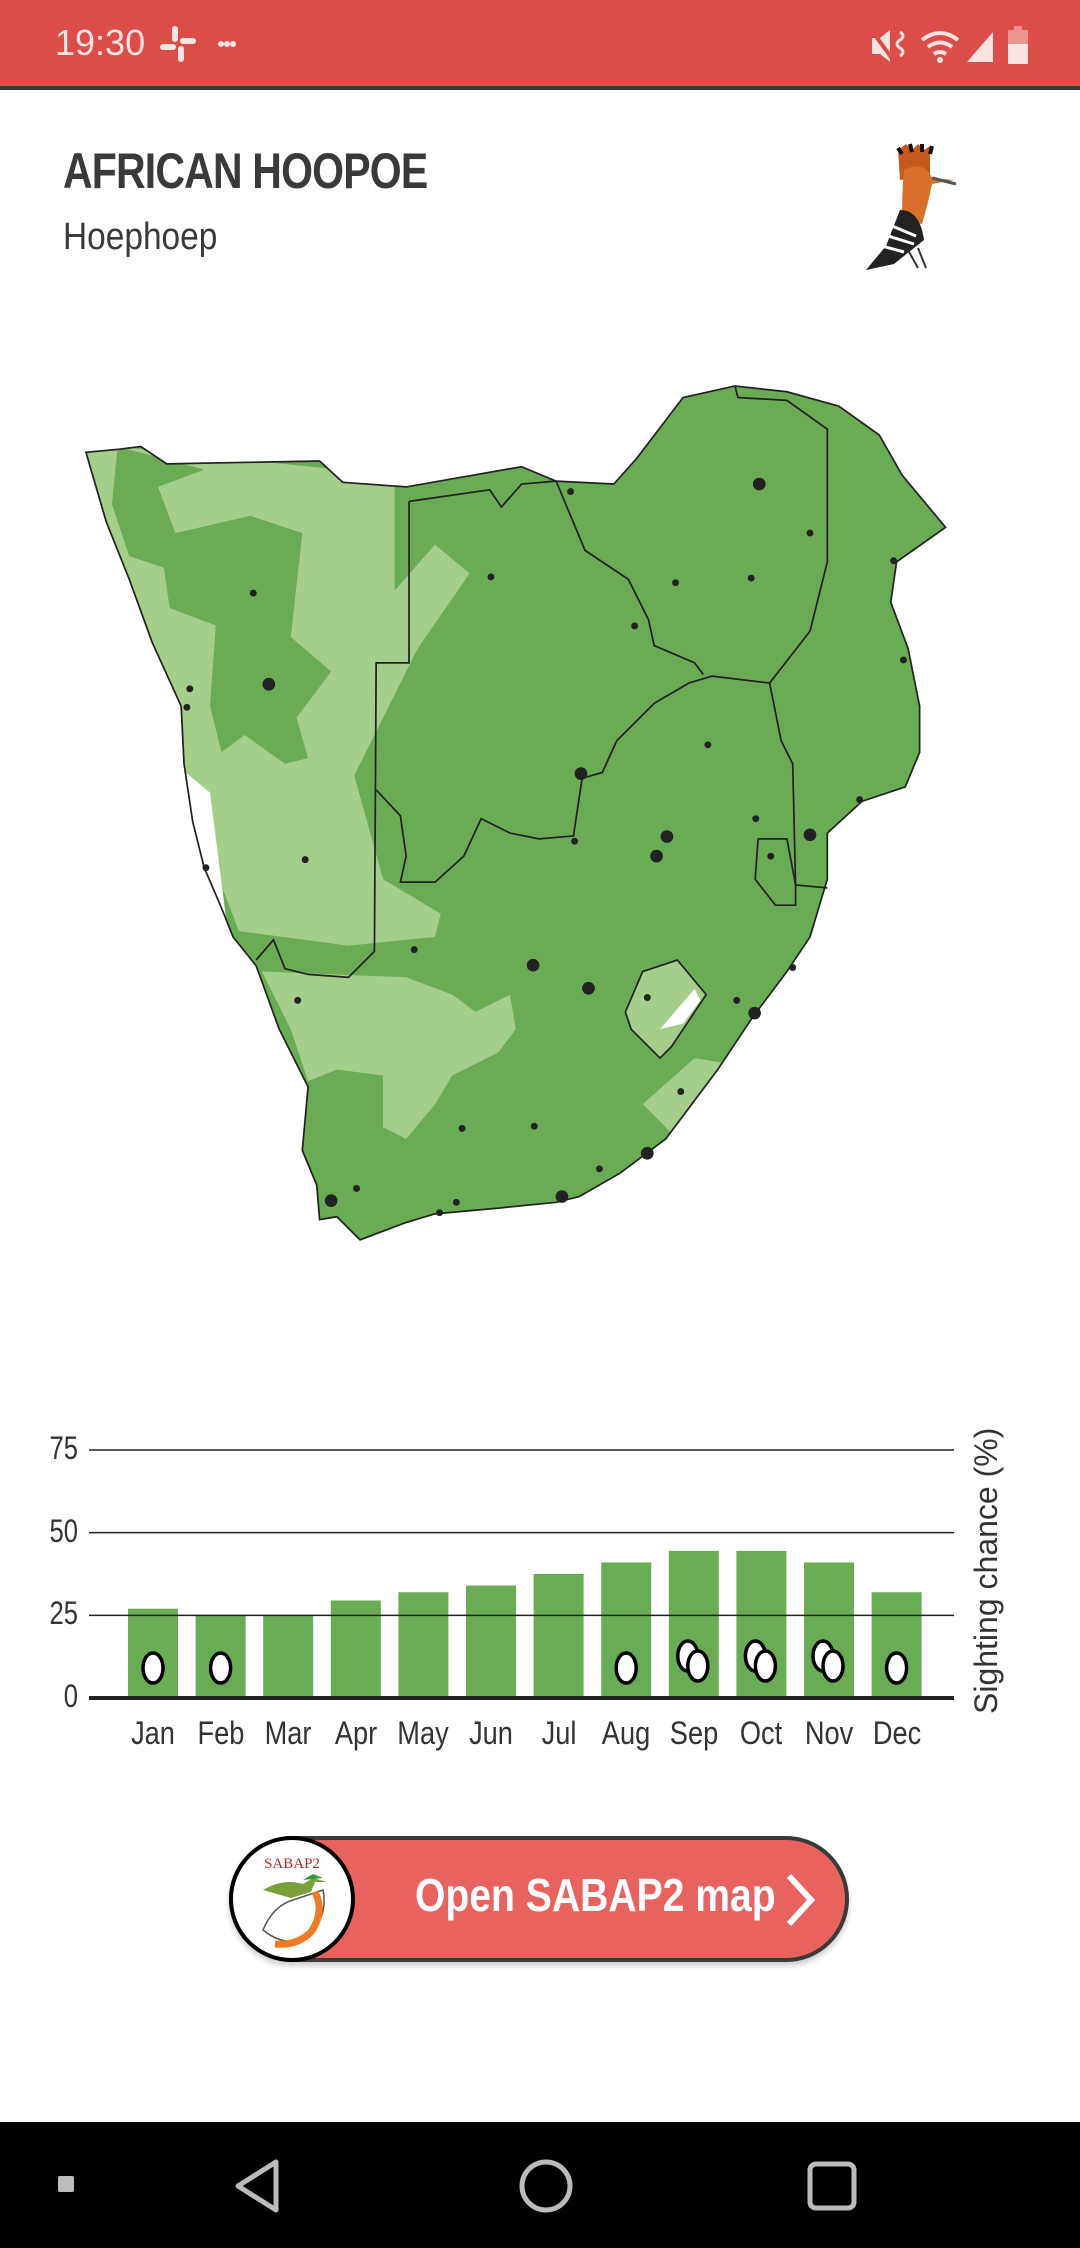 The height and width of the screenshot is (2248, 1080). I want to click on bar-apr, so click(355, 1649).